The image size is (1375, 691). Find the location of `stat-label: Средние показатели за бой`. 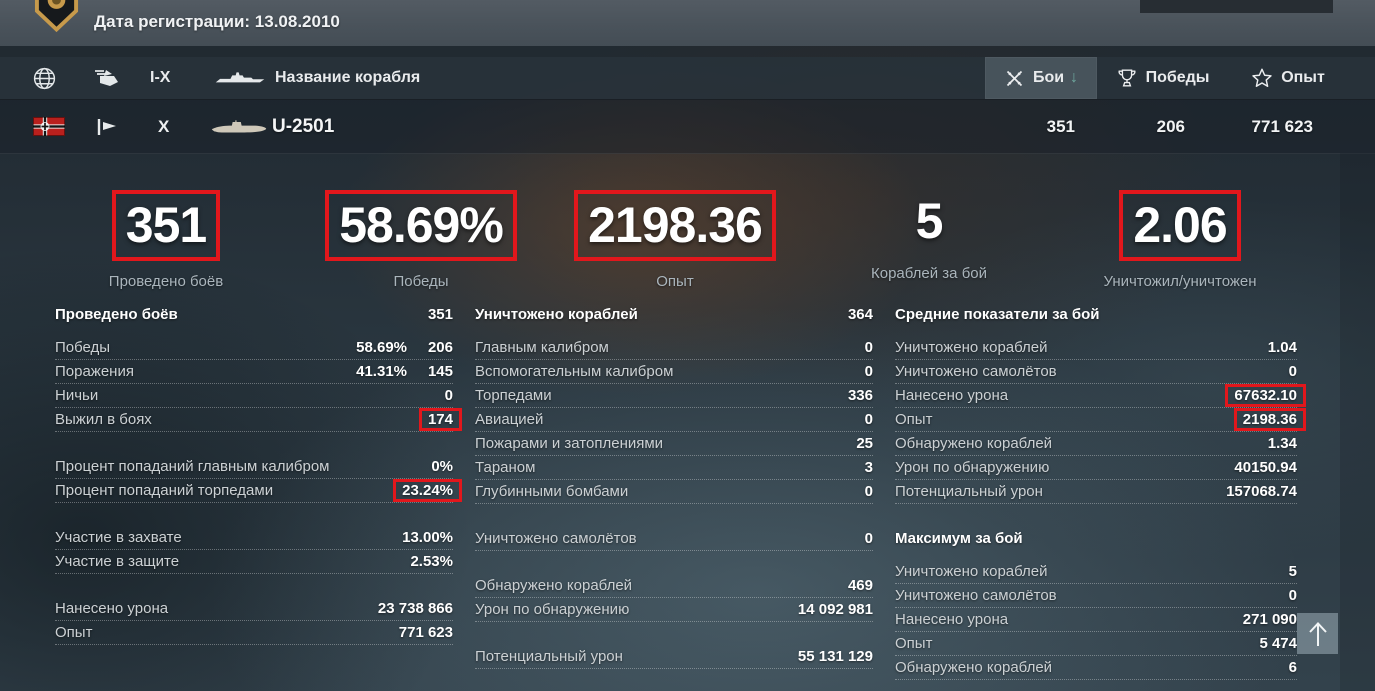

stat-label: Средние показатели за бой is located at coordinates (997, 314).